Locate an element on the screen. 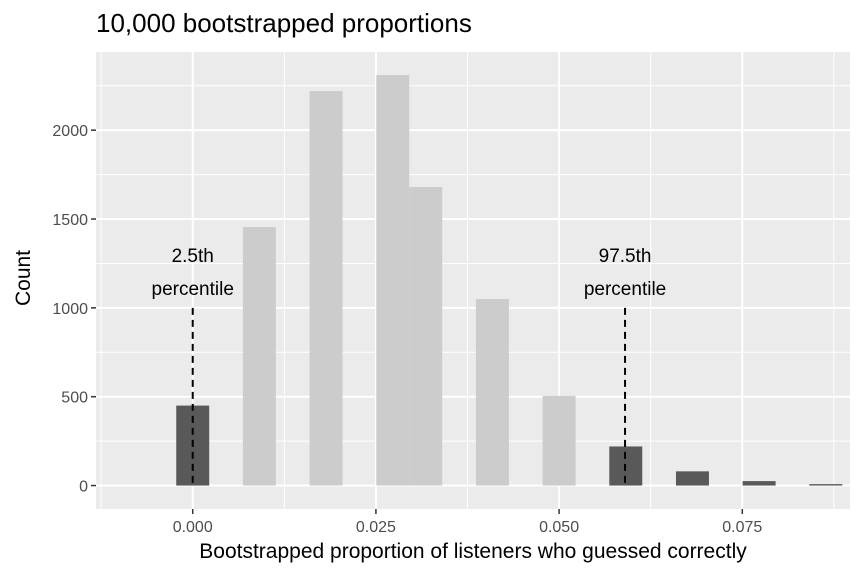 The width and height of the screenshot is (864, 576). x-tick-label: 0.050 is located at coordinates (559, 527).